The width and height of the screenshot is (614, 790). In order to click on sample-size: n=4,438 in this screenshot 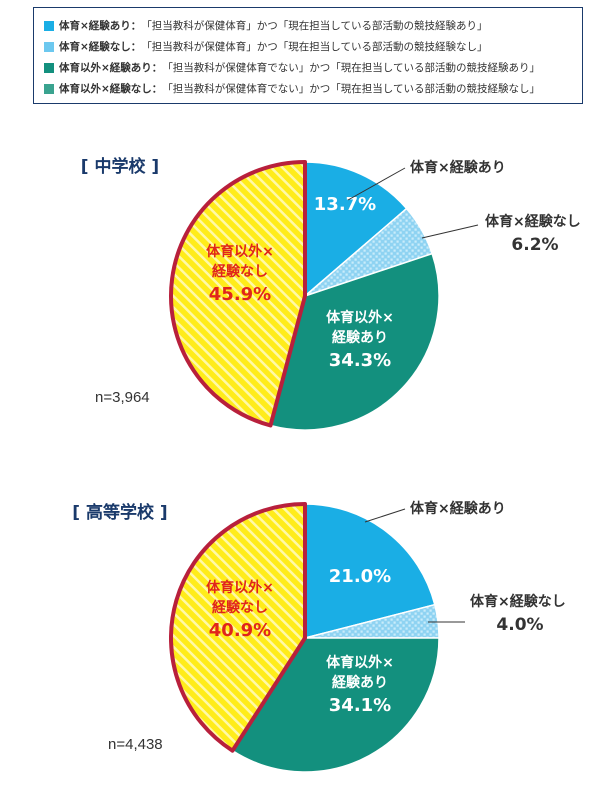, I will do `click(135, 744)`.